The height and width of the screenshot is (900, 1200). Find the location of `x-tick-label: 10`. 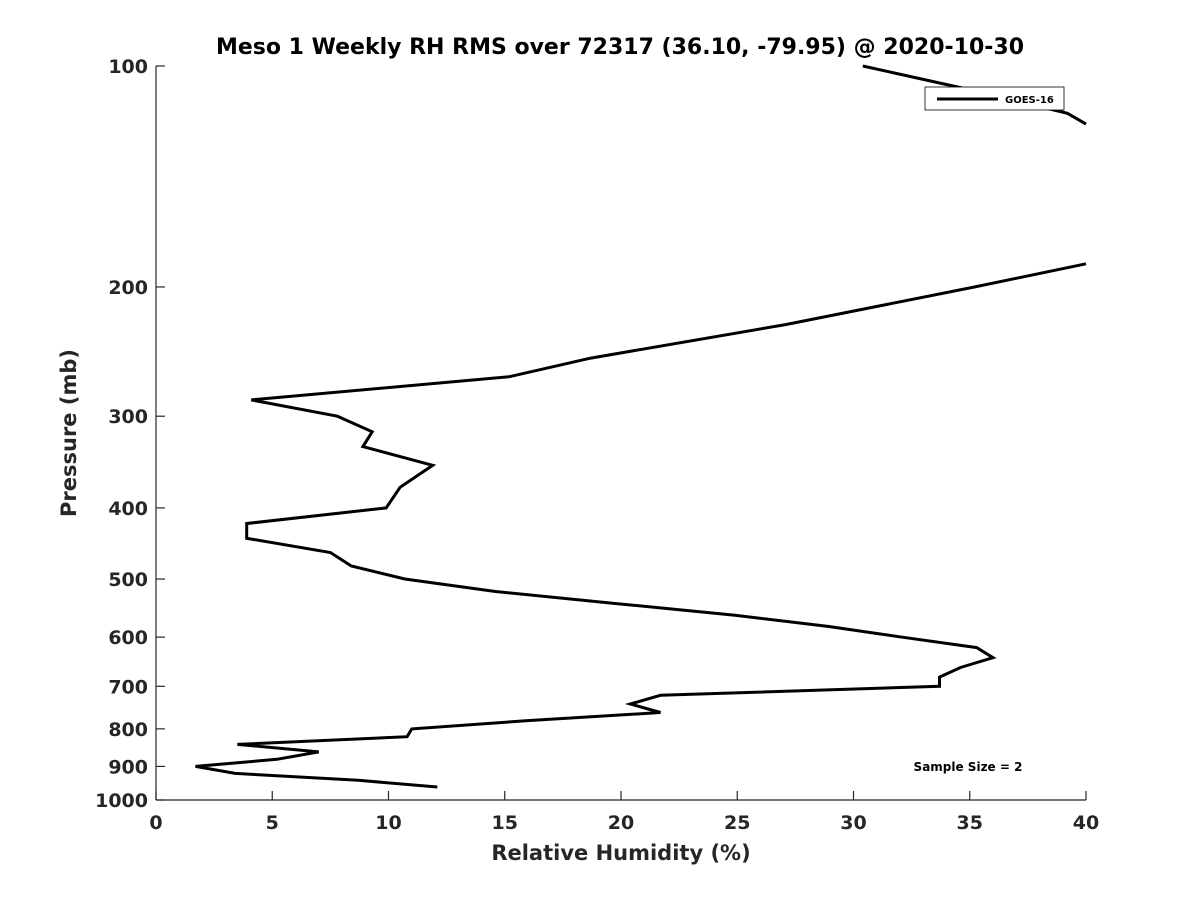

x-tick-label: 10 is located at coordinates (388, 823).